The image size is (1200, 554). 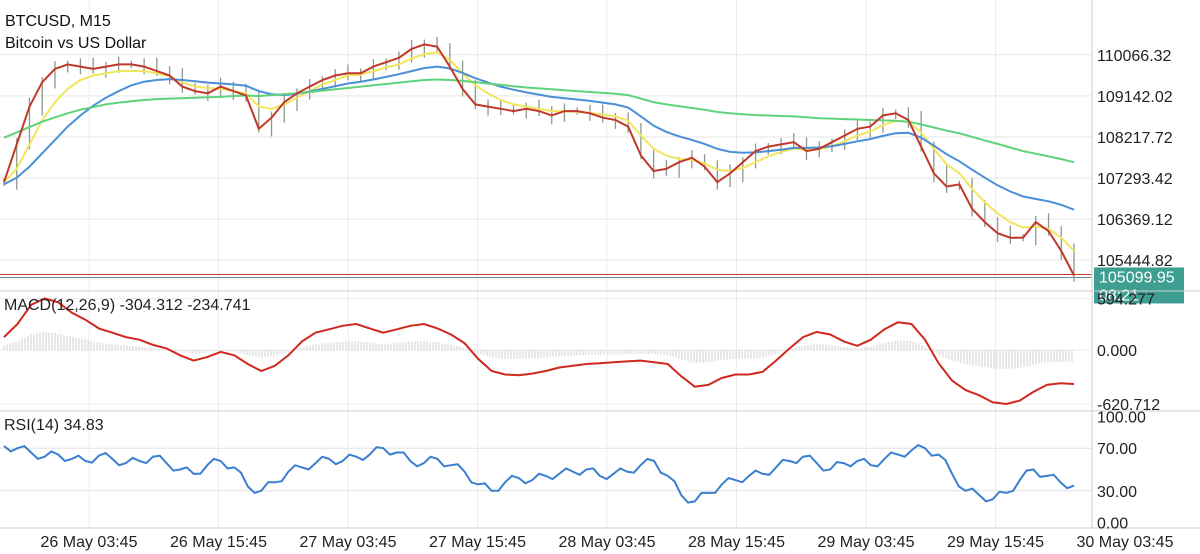 I want to click on macd-histogram, so click(x=538, y=350).